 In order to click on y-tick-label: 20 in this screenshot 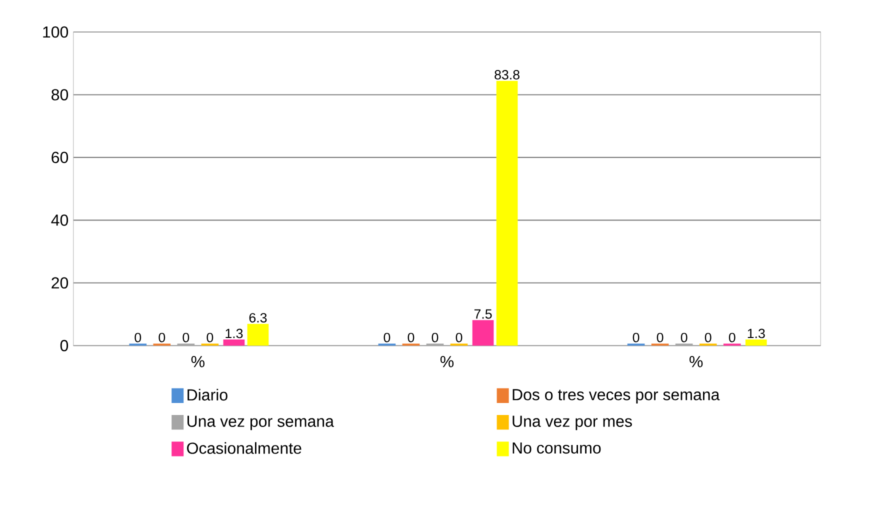, I will do `click(60, 282)`.